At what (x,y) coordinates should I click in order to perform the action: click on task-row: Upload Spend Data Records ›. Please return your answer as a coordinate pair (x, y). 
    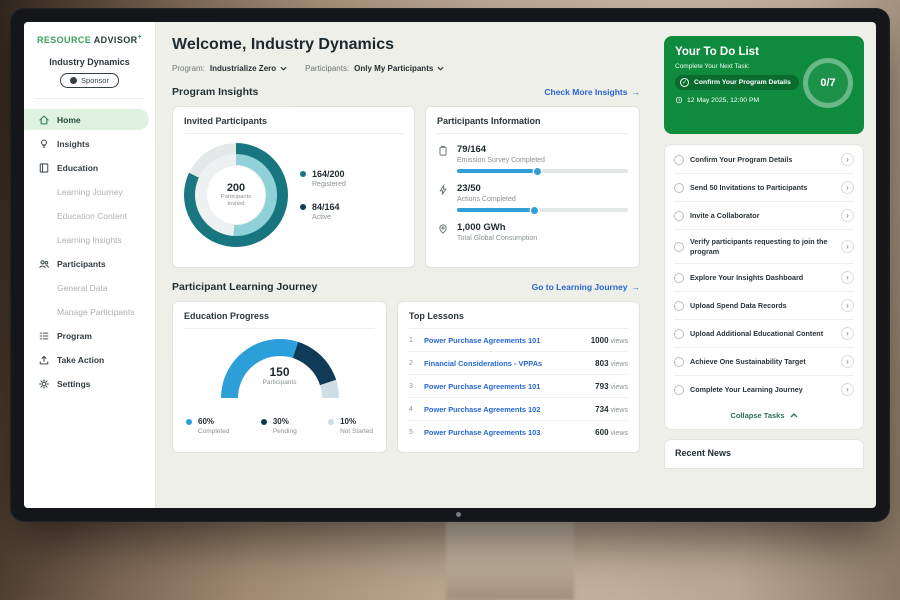
    Looking at the image, I should click on (764, 306).